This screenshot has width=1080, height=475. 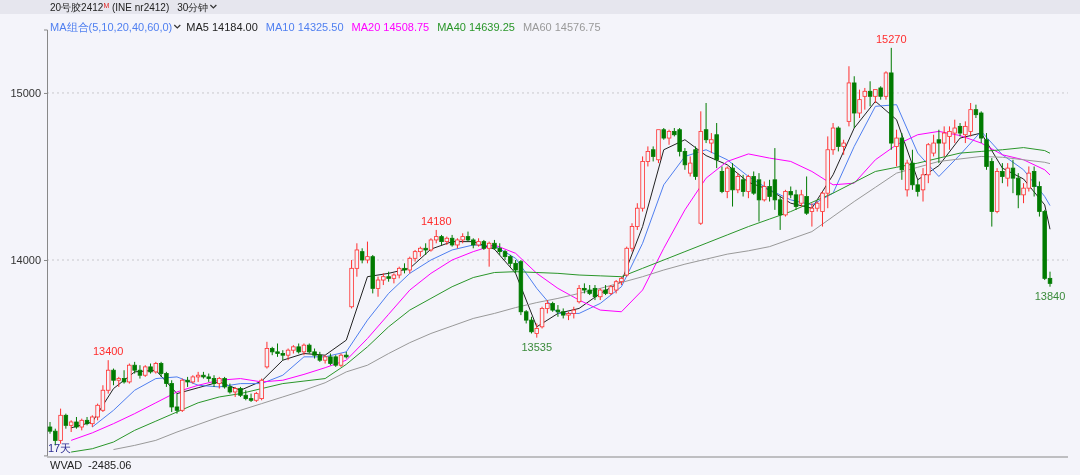 What do you see at coordinates (25, 260) in the screenshot?
I see `y-tick-label: 14000` at bounding box center [25, 260].